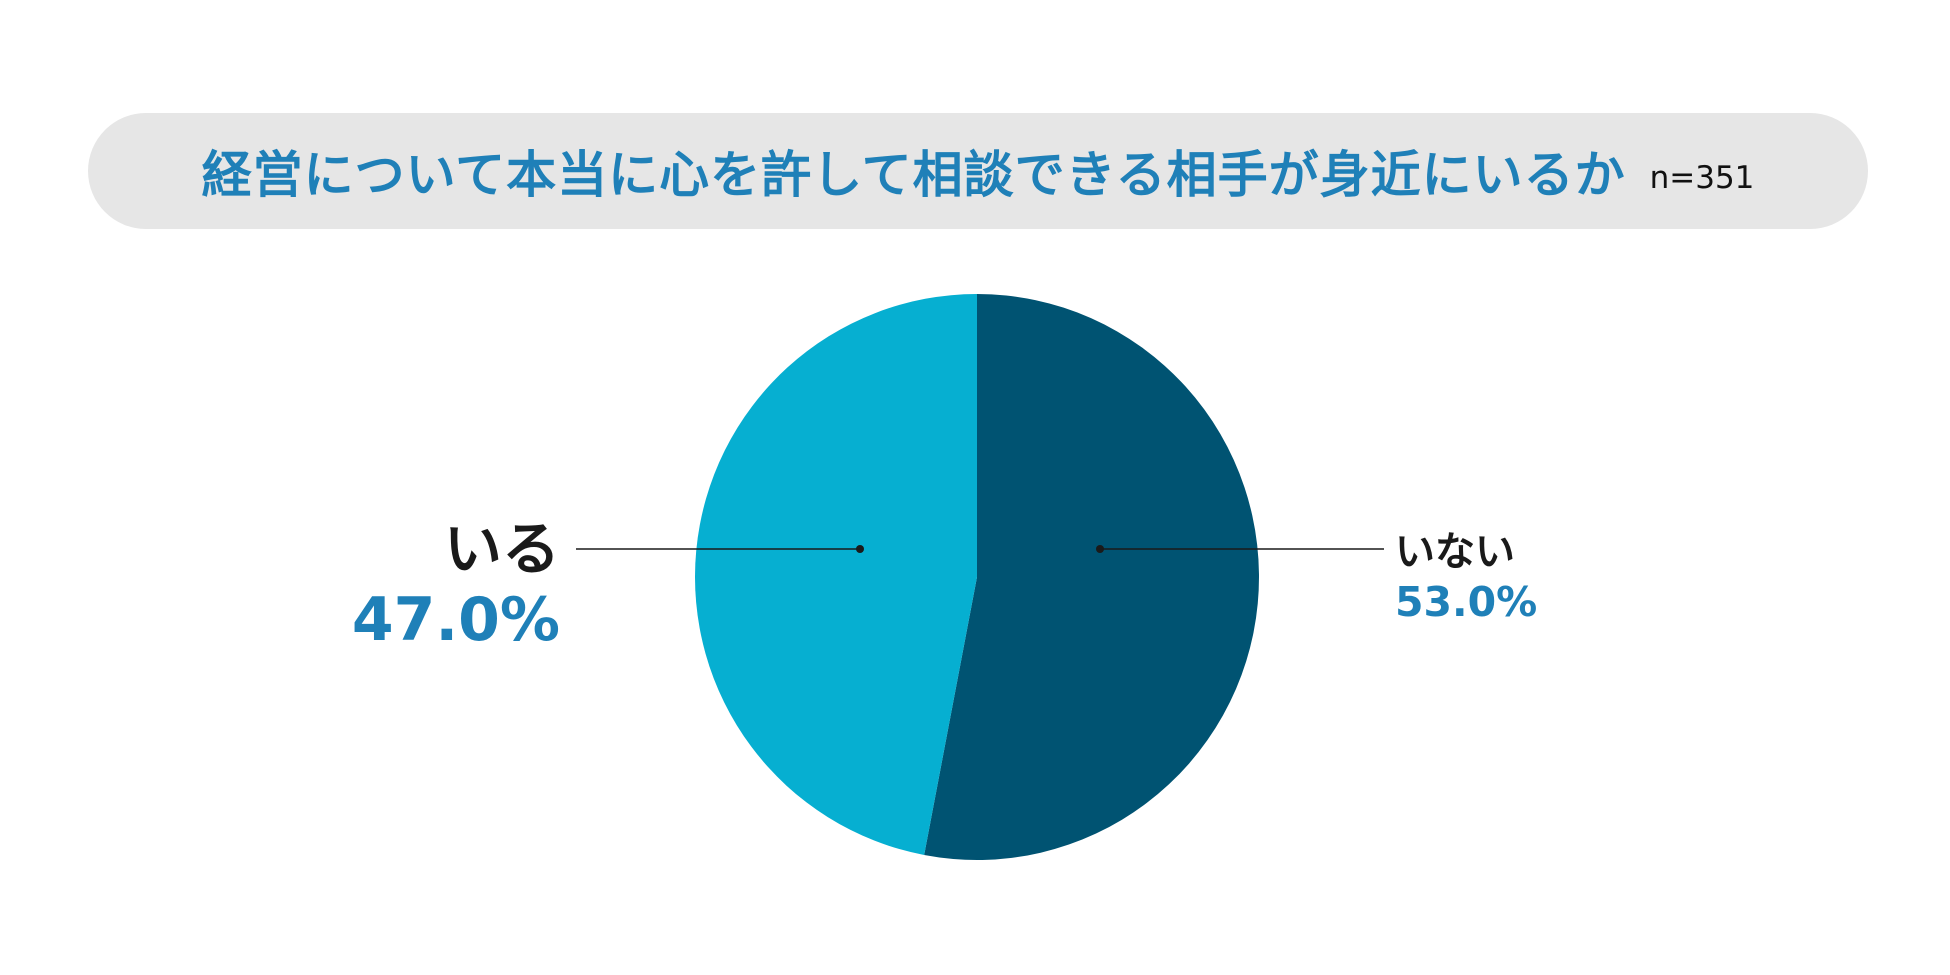 The width and height of the screenshot is (1950, 975). What do you see at coordinates (1466, 602) in the screenshot?
I see `slice-label-inai-value: 53.0%` at bounding box center [1466, 602].